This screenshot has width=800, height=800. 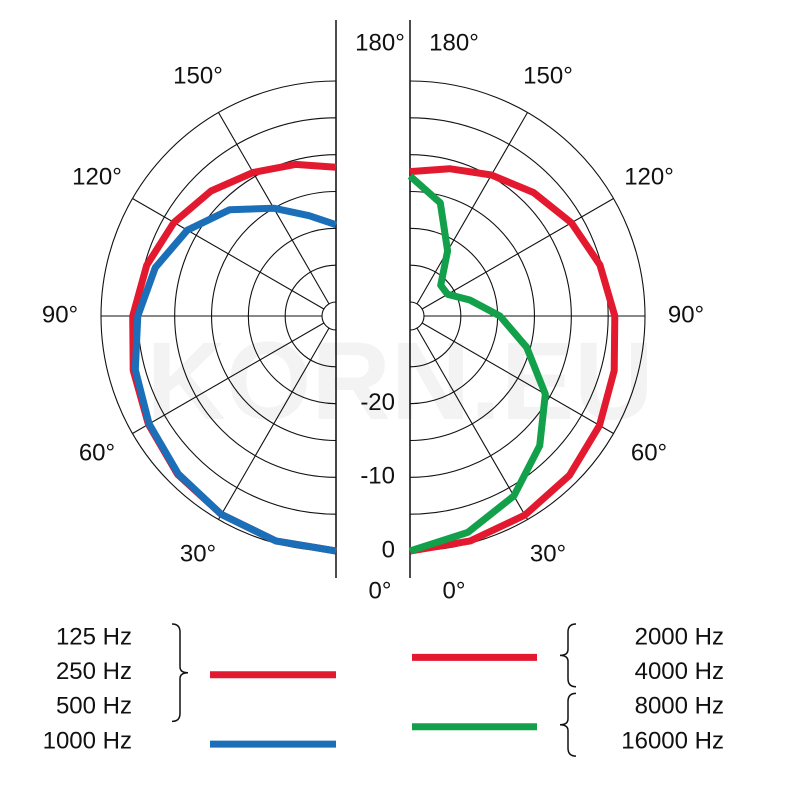 I want to click on legend-label: 1000 Hz, so click(x=87, y=740).